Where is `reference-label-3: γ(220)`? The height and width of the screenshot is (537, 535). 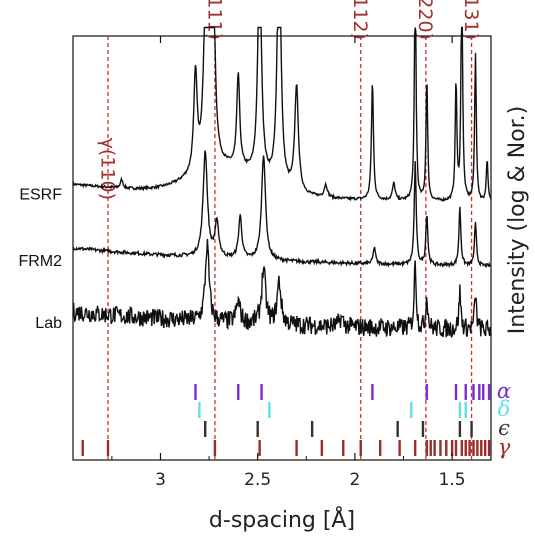
reference-label-3: γ(220) is located at coordinates (425, 20).